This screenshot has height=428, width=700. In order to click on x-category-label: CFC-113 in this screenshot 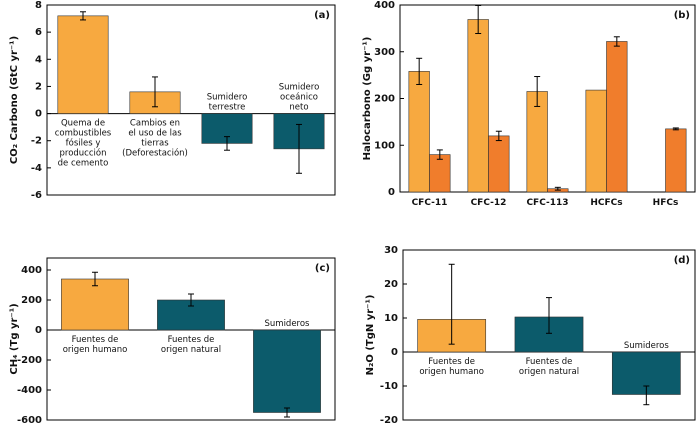, I will do `click(547, 203)`.